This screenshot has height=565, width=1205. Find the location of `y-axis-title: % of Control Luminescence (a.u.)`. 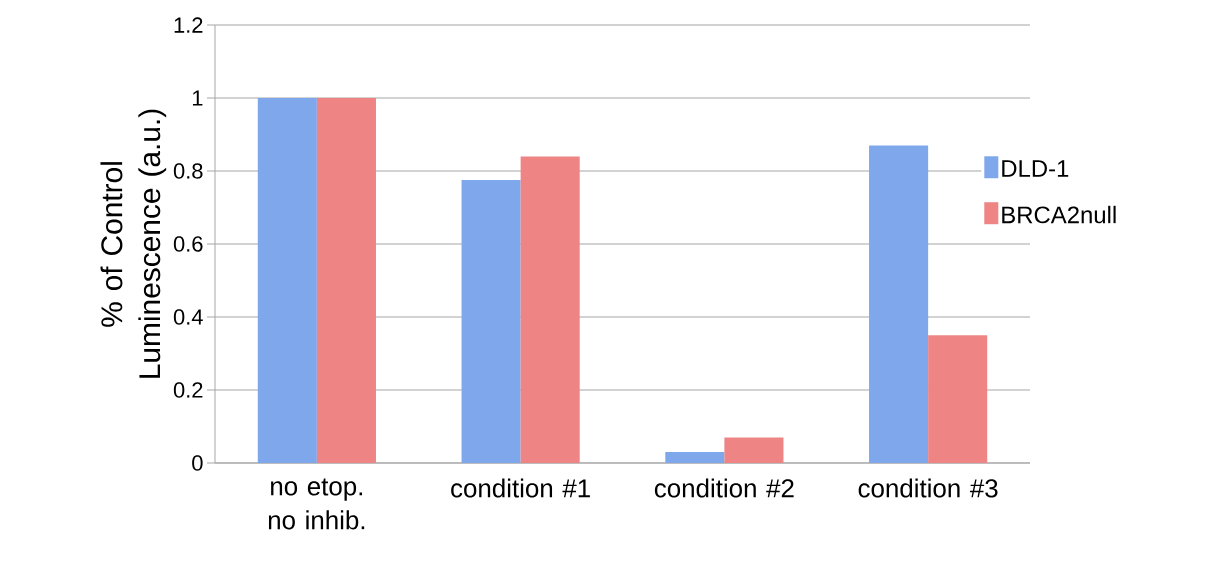

y-axis-title: % of Control Luminescence (a.u.) is located at coordinates (133, 243).